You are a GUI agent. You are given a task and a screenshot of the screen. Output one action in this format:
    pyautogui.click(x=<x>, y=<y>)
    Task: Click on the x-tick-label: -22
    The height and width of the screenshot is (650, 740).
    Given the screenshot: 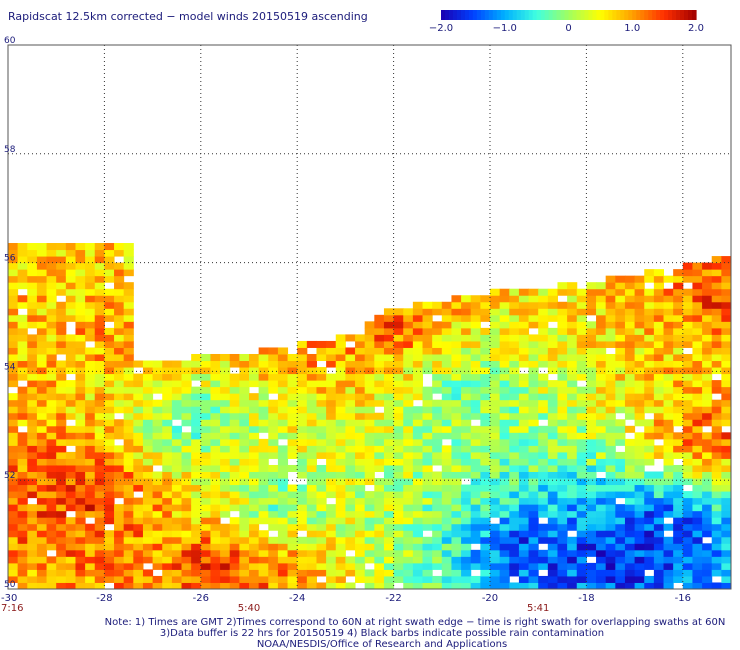 What is the action you would take?
    pyautogui.click(x=393, y=598)
    